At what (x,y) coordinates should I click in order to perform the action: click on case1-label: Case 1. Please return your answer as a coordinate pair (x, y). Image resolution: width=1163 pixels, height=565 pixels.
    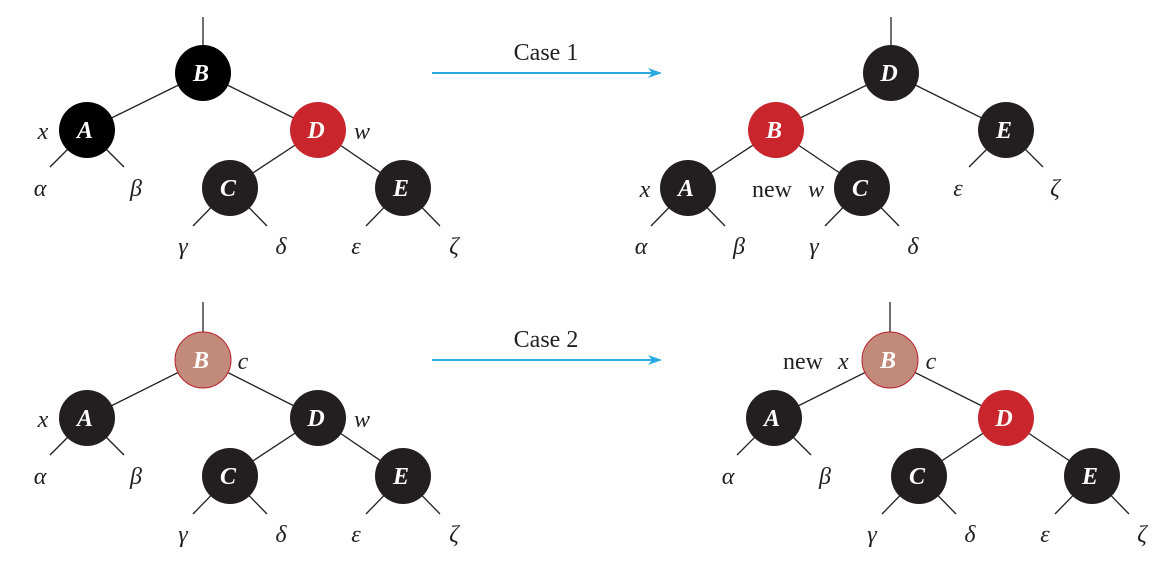
    Looking at the image, I should click on (546, 53).